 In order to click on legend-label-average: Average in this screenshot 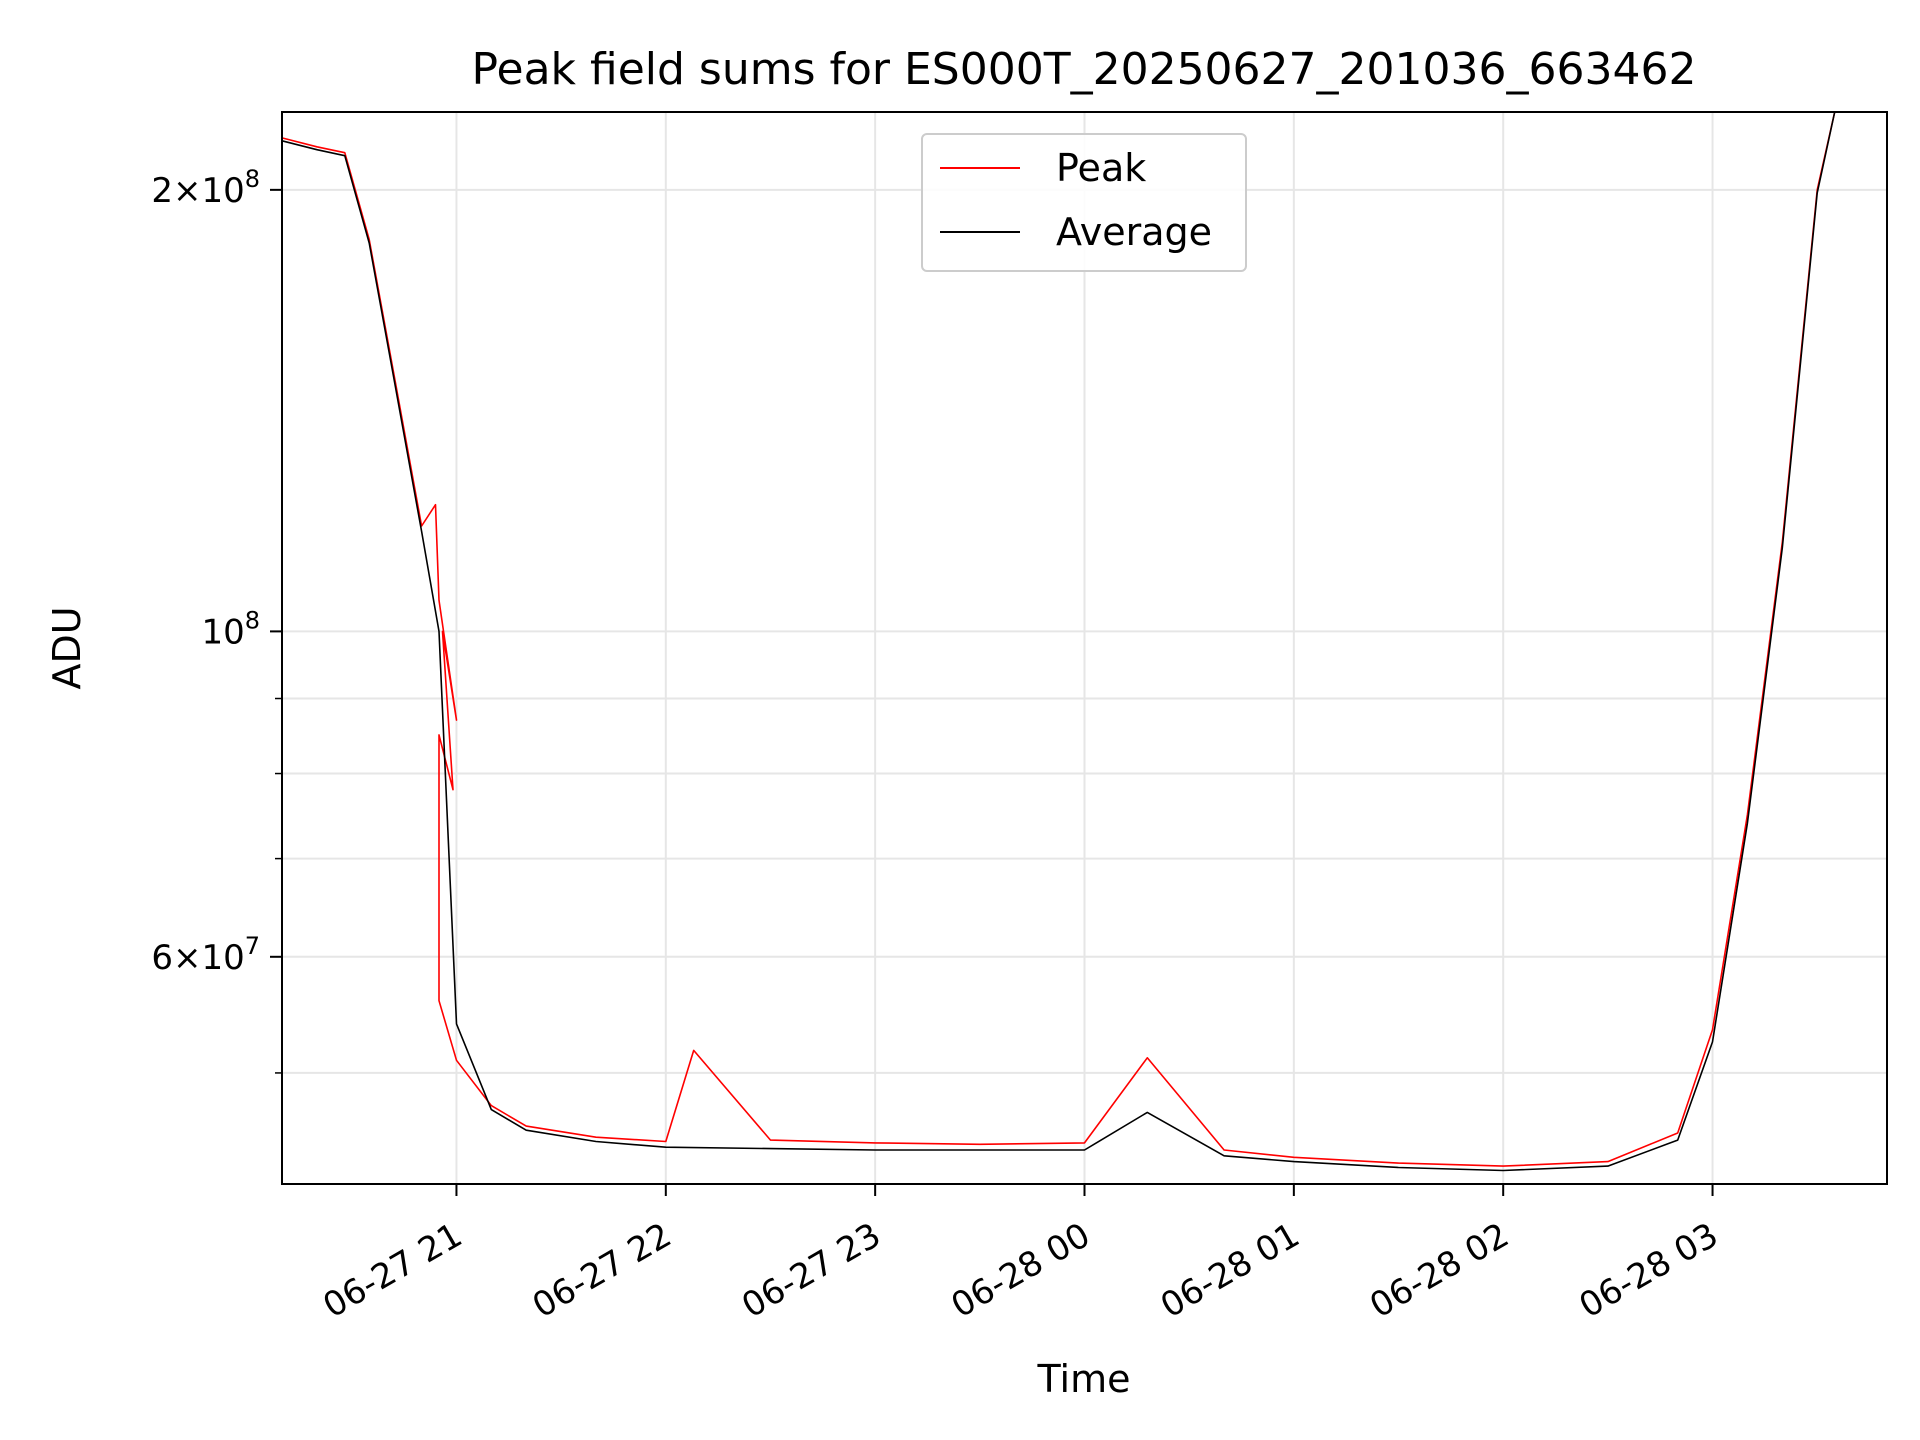, I will do `click(1134, 232)`.